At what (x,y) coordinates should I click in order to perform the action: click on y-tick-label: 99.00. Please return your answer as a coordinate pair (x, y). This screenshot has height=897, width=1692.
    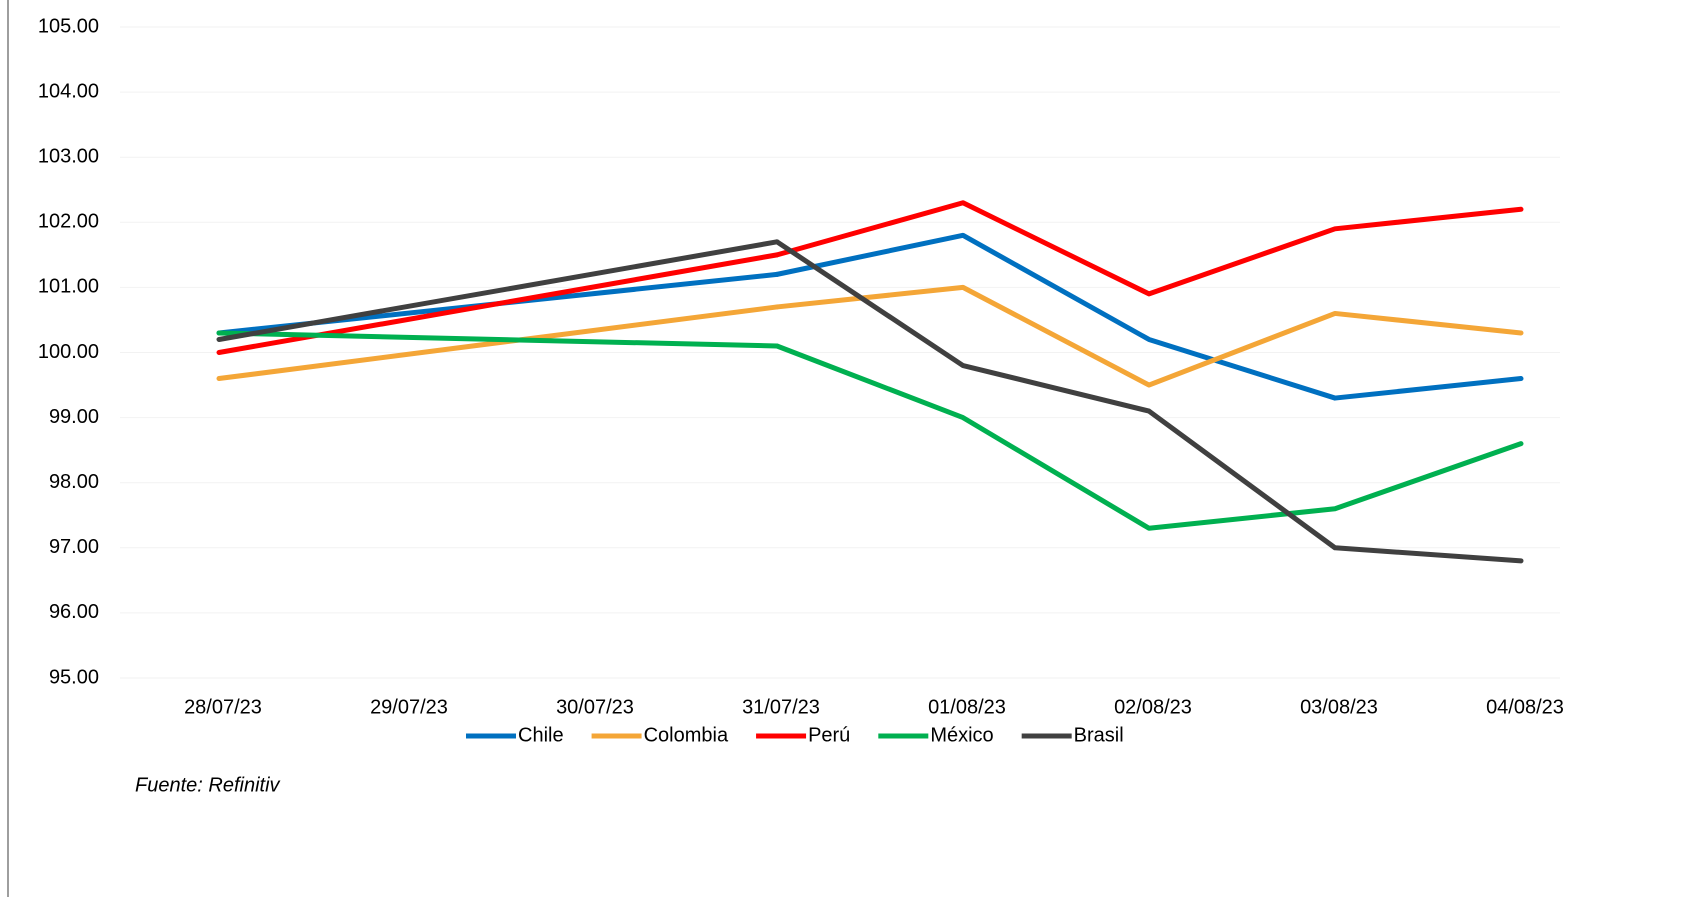
    Looking at the image, I should click on (74, 417).